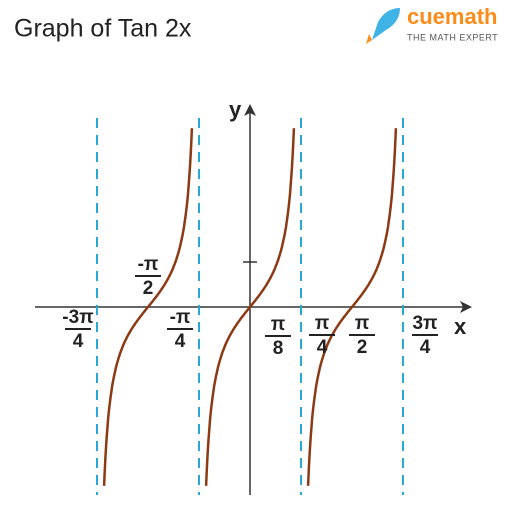  Describe the element at coordinates (103, 29) in the screenshot. I see `title: Graph of Tan 2x` at that location.